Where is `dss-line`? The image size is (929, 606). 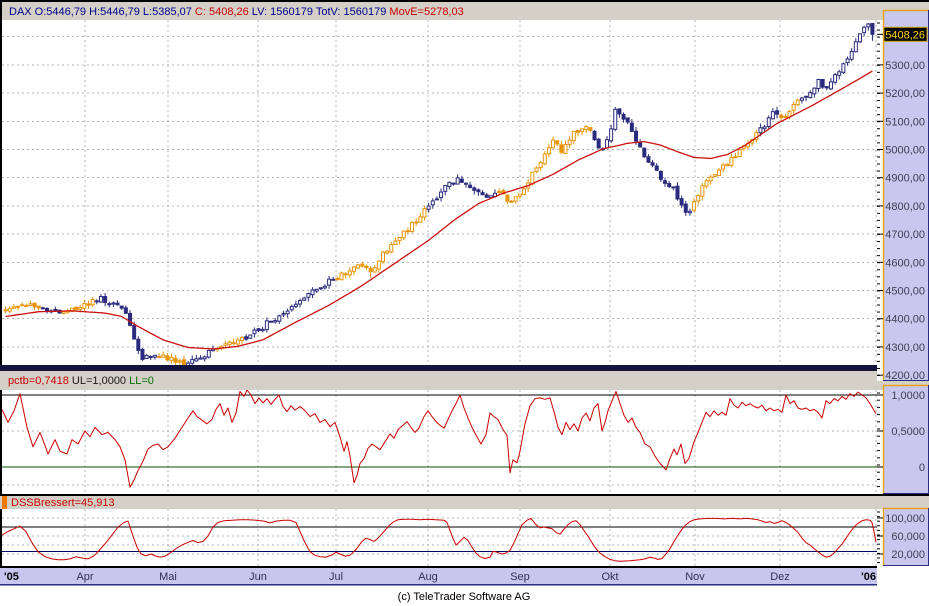 dss-line is located at coordinates (439, 539).